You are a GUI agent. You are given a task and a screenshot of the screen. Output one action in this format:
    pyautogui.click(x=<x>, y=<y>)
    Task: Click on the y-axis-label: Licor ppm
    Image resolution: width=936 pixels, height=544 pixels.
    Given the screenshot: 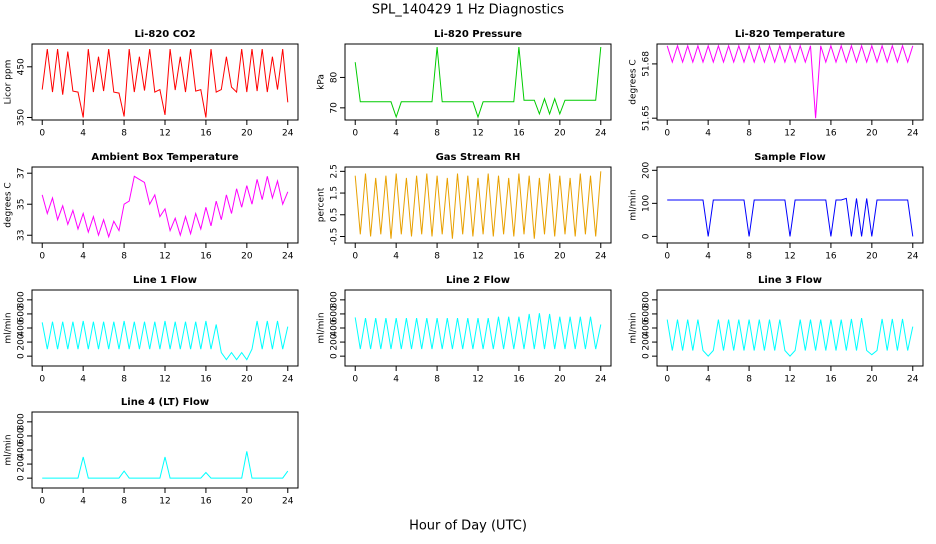 What is the action you would take?
    pyautogui.click(x=9, y=82)
    